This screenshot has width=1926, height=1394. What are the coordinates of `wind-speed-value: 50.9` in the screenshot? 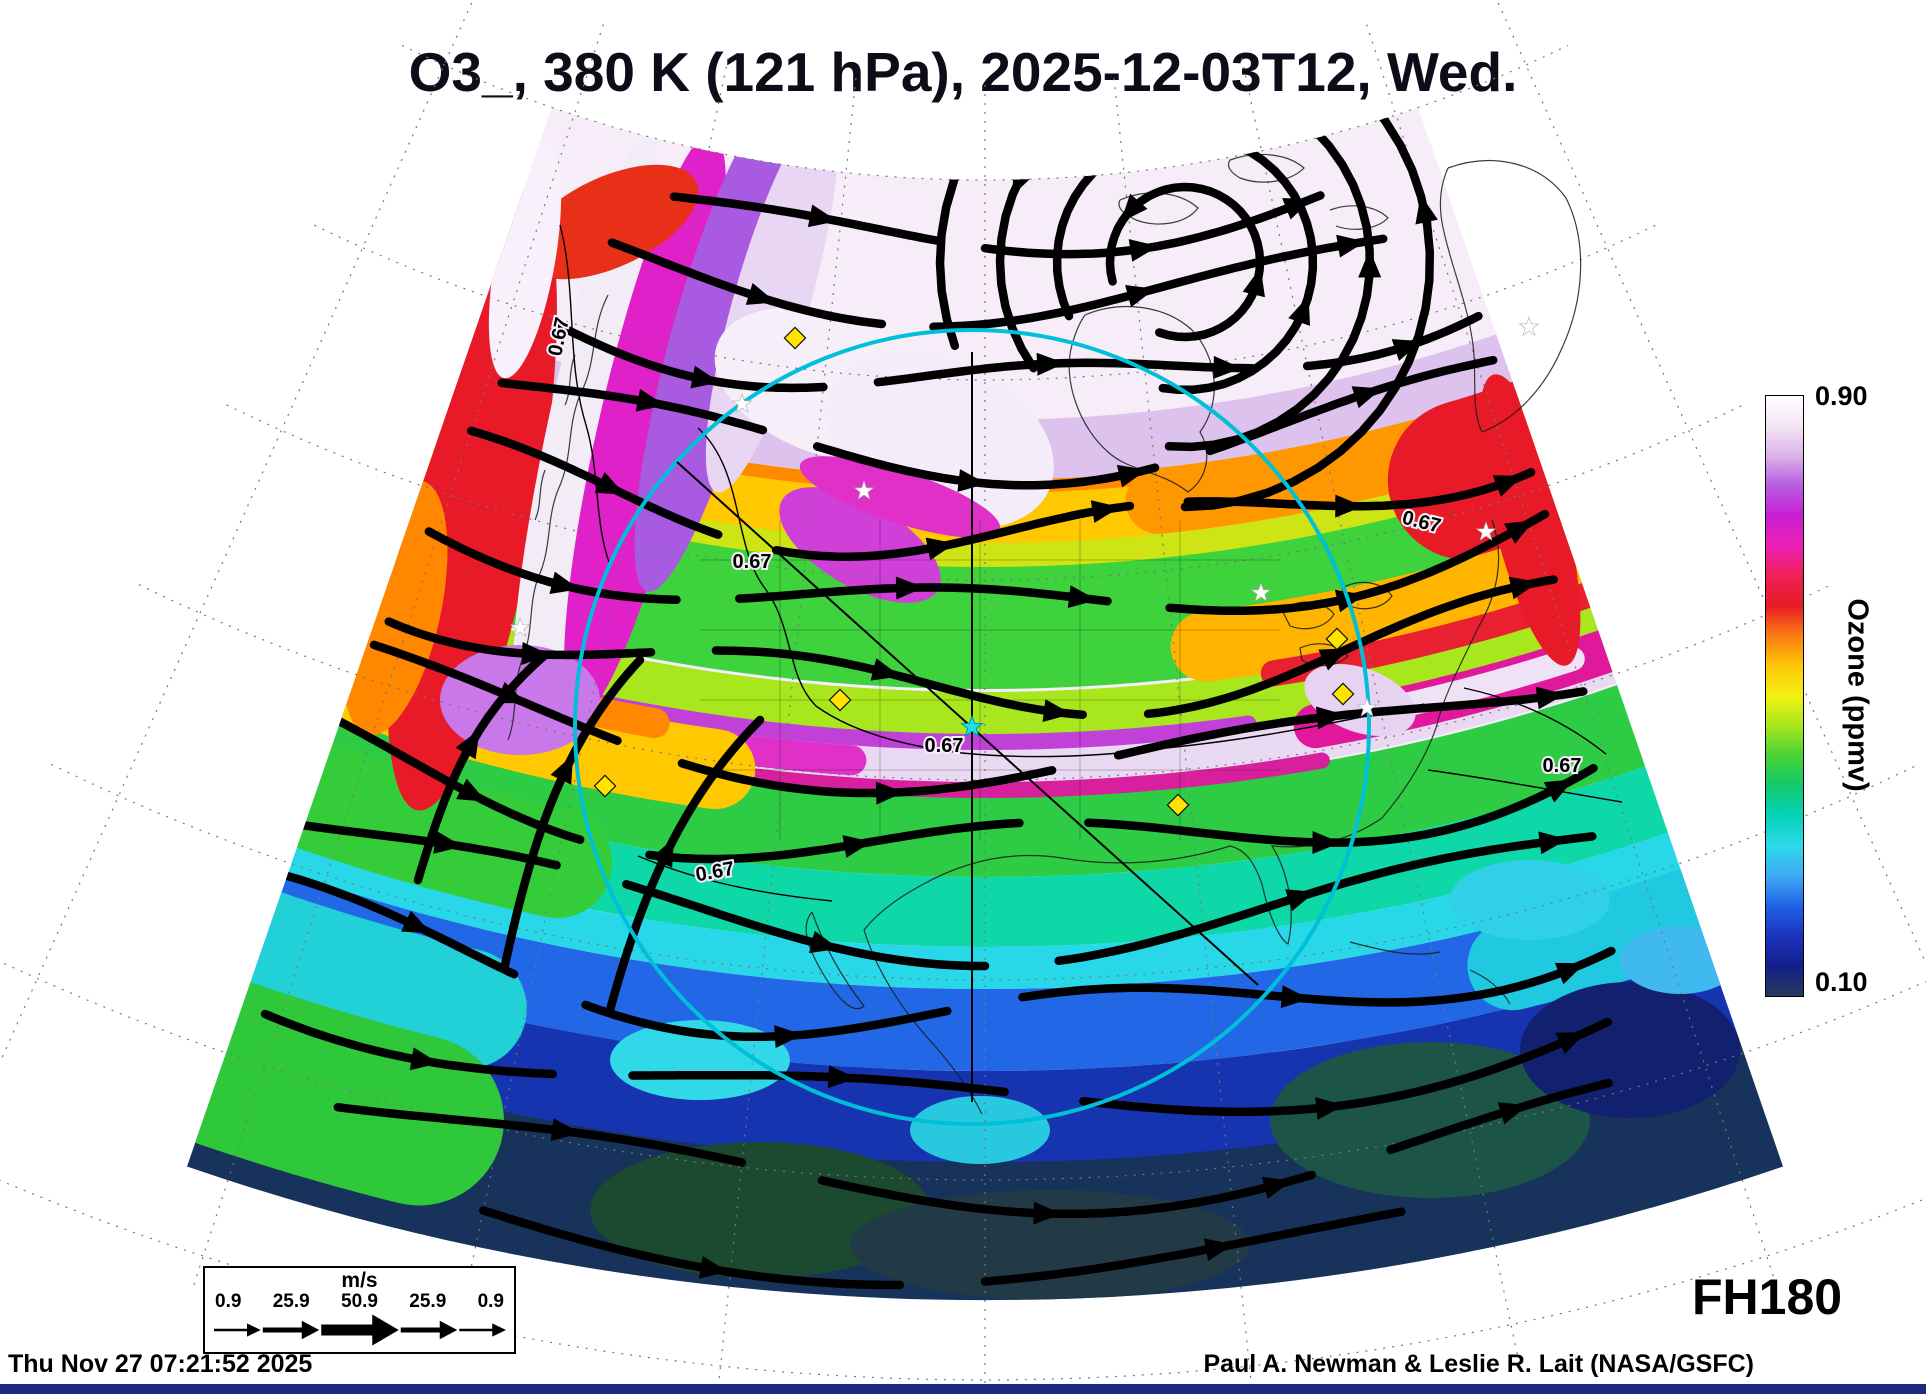 It's located at (359, 1301).